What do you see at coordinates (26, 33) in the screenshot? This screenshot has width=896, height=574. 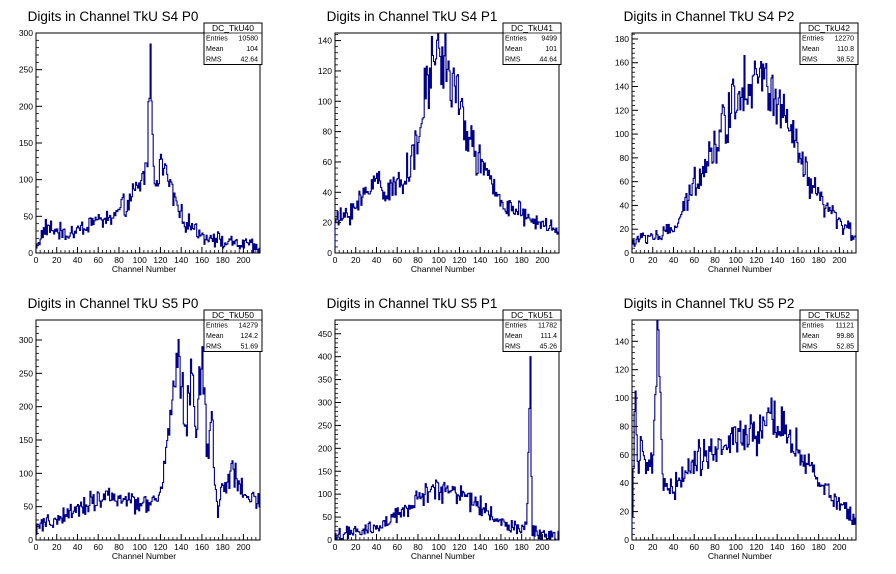 I see `y-tick-label: 300` at bounding box center [26, 33].